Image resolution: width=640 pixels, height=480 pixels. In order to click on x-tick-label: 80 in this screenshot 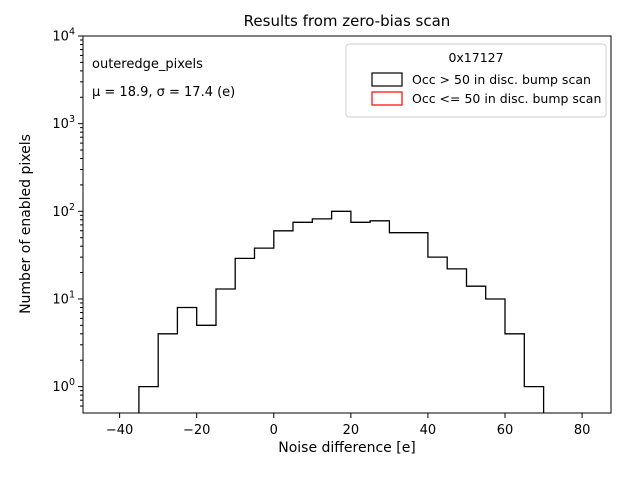, I will do `click(582, 430)`.